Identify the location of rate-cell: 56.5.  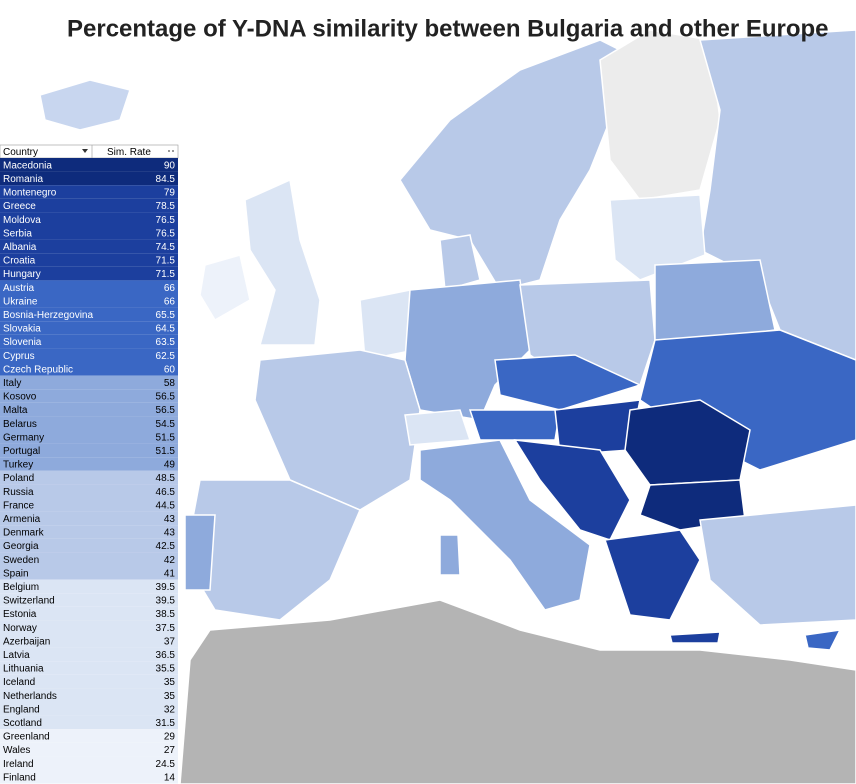
(166, 410).